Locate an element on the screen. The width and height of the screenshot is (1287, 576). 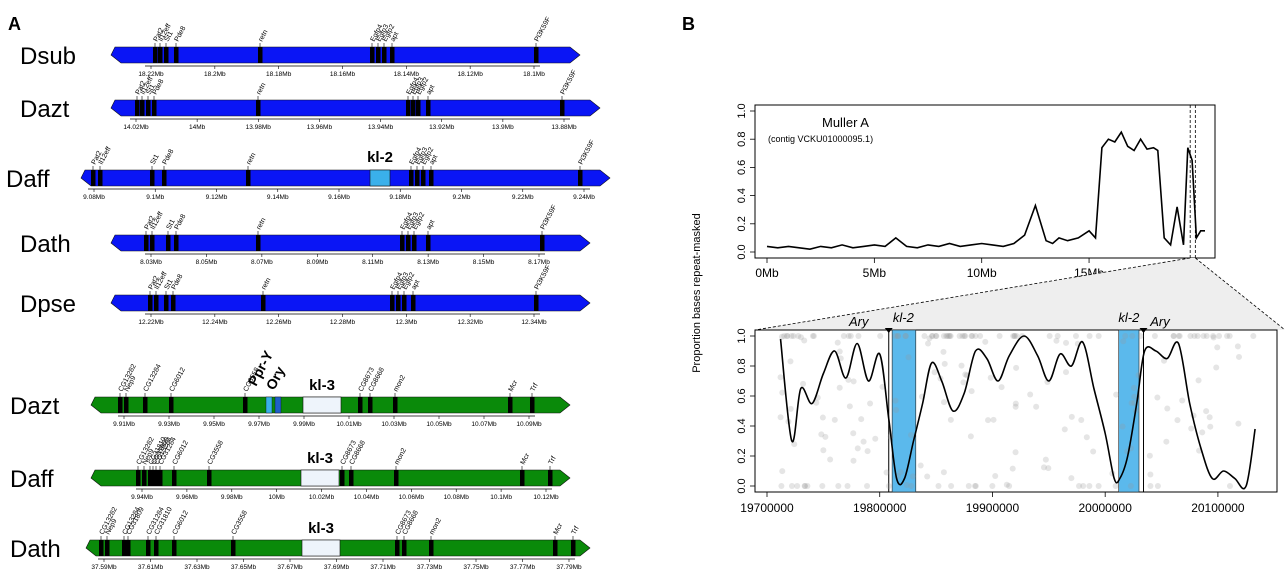
tick-label: 10.04Mb is located at coordinates (367, 497).